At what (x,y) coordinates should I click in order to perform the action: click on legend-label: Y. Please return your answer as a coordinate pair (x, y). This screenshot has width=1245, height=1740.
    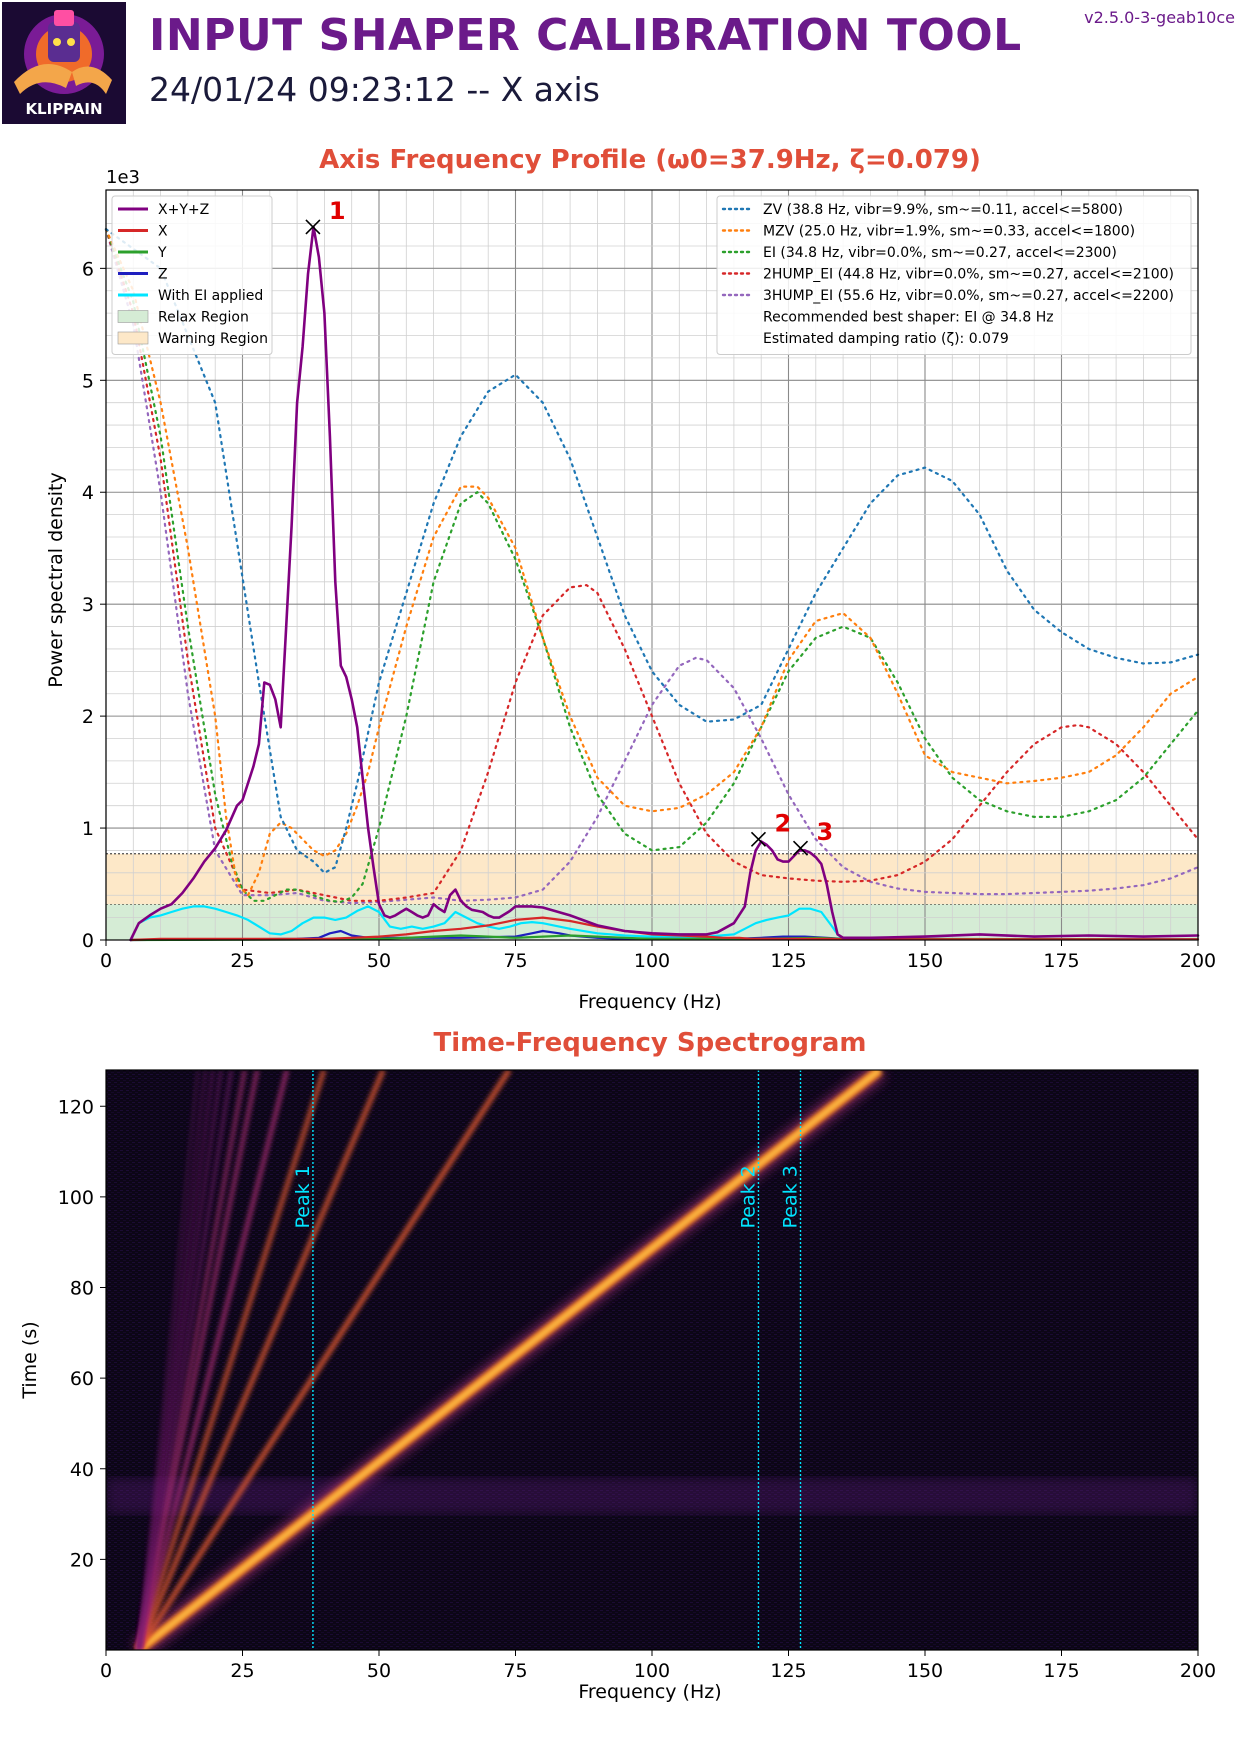
    Looking at the image, I should click on (162, 253).